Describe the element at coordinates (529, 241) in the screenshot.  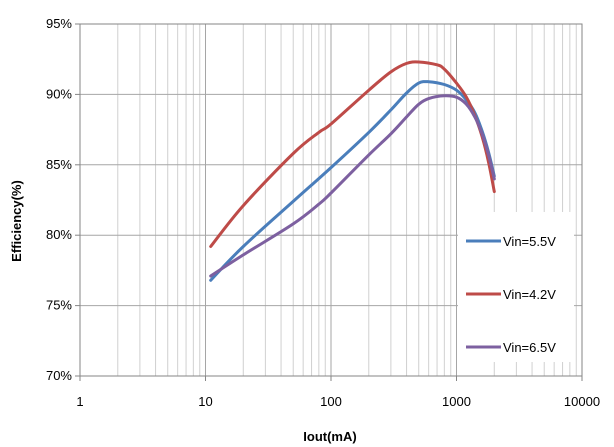
I see `legend-label-1: Vin=5.5V` at that location.